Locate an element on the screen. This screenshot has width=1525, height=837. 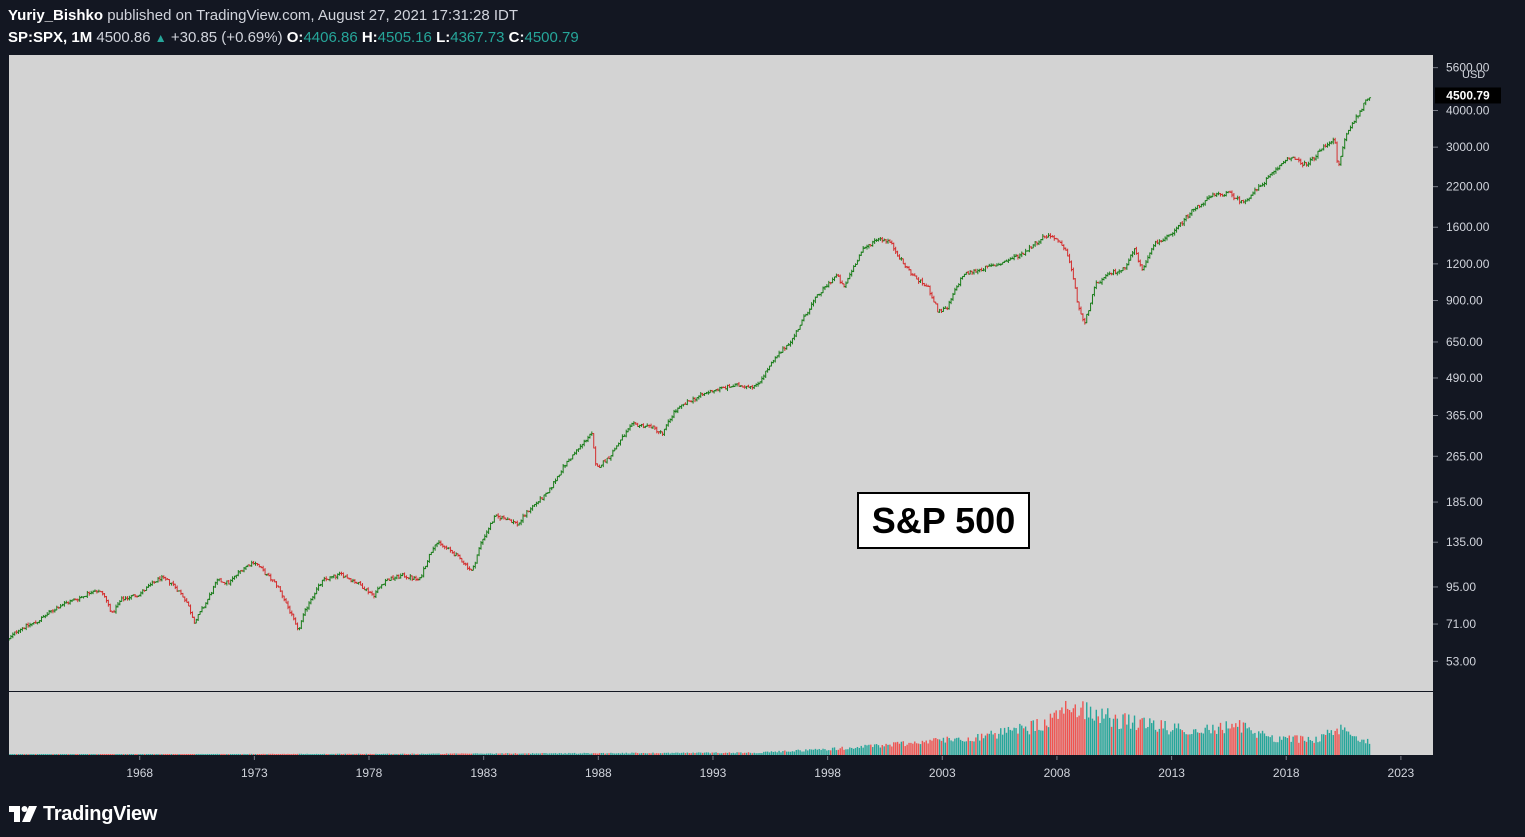
brand-name: TradingView is located at coordinates (100, 813).